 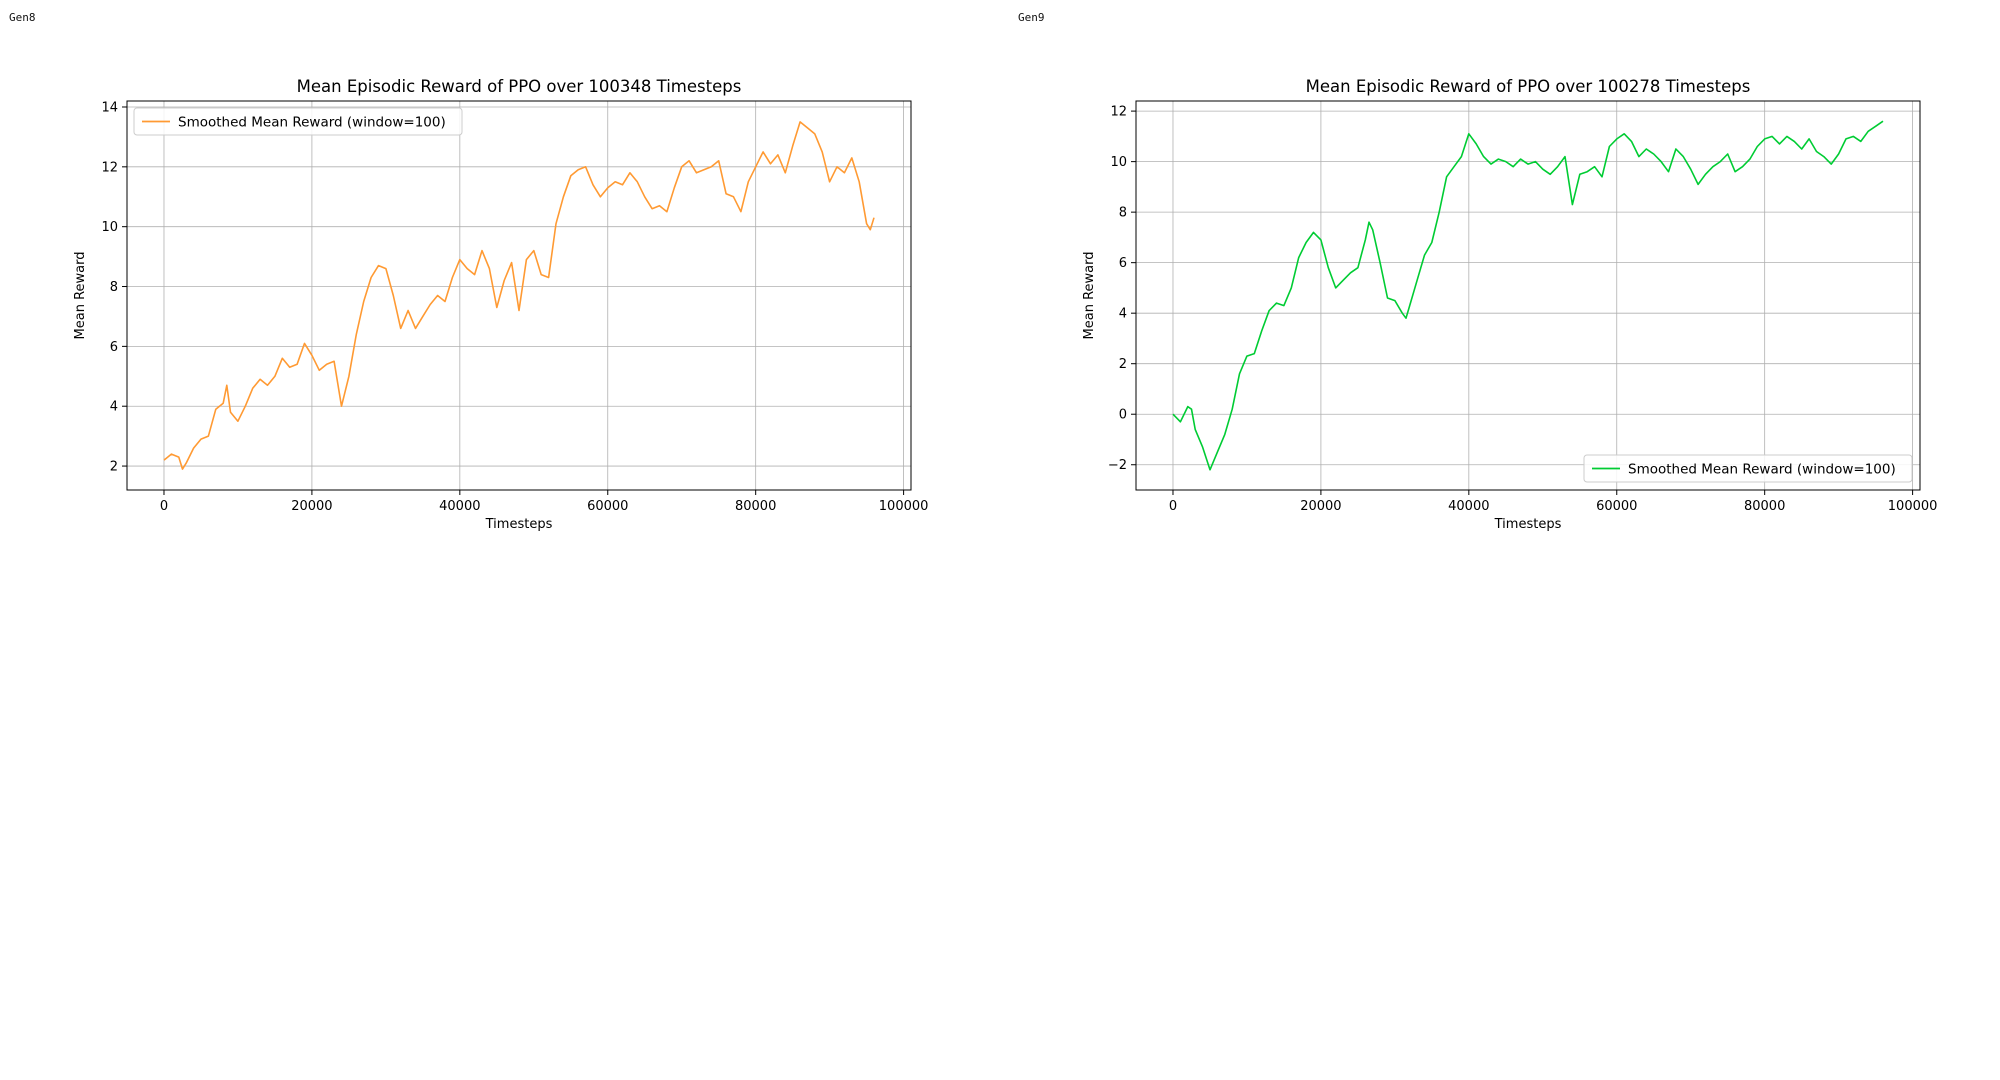 What do you see at coordinates (1031, 17) in the screenshot?
I see `panel-label-gen9: Gen9` at bounding box center [1031, 17].